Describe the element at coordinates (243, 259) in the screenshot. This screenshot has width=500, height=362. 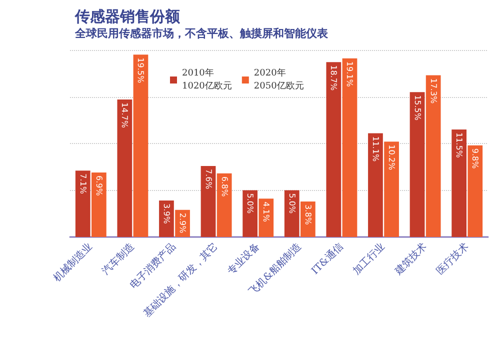
I see `x-tick-label: 专业设备` at that location.